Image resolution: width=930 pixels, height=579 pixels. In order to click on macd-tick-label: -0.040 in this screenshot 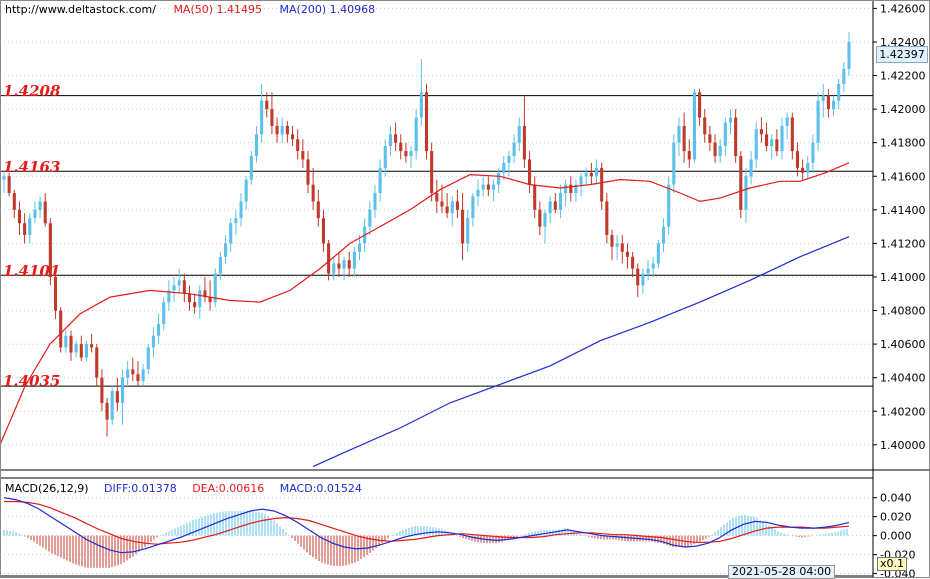, I will do `click(897, 573)`.